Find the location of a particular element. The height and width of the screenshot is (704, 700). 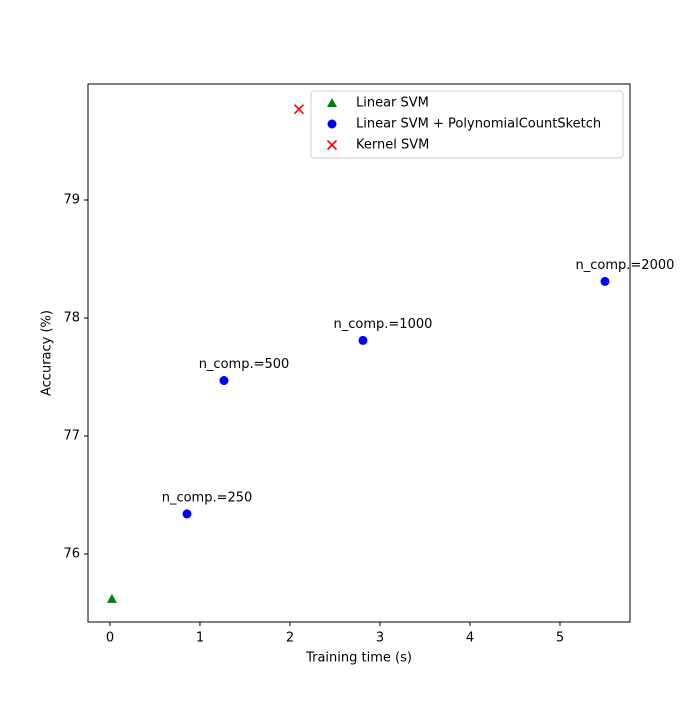

y-tick-label: 76 is located at coordinates (71, 554).